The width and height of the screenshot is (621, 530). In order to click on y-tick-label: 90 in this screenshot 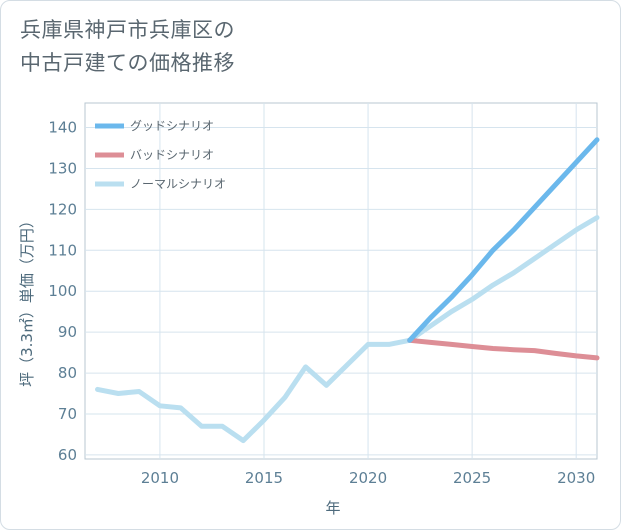, I will do `click(67, 332)`.